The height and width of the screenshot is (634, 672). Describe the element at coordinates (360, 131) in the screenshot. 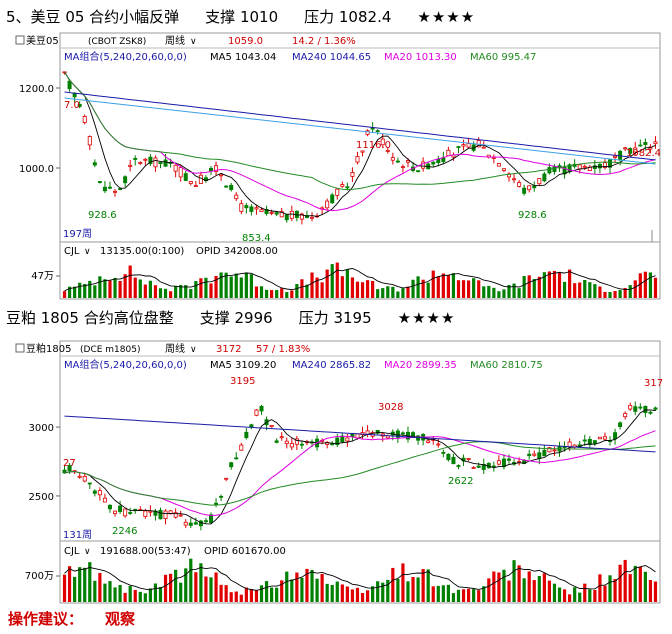

I see `trend-line` at that location.